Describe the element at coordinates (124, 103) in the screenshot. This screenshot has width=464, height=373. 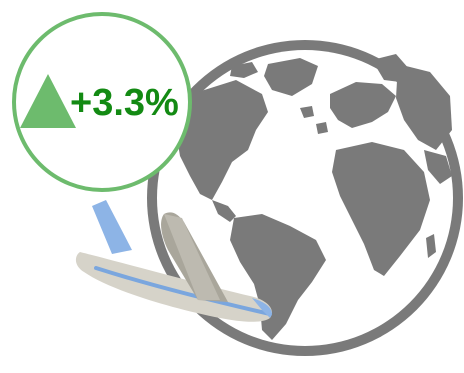
I see `change-percent-text: +3.3%` at that location.